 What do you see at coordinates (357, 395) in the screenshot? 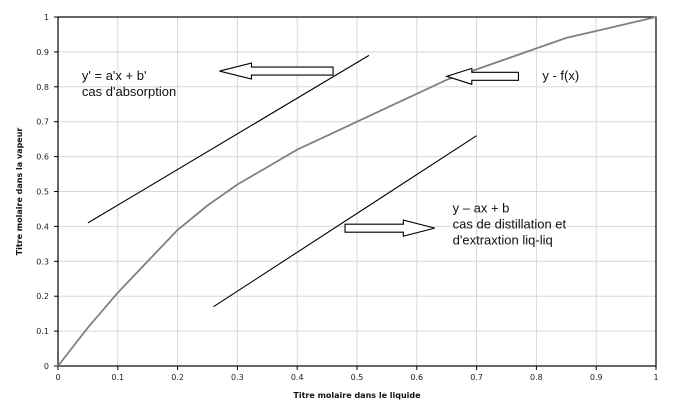
I see `x-axis-label: Titre molaire dans le liquide` at bounding box center [357, 395].